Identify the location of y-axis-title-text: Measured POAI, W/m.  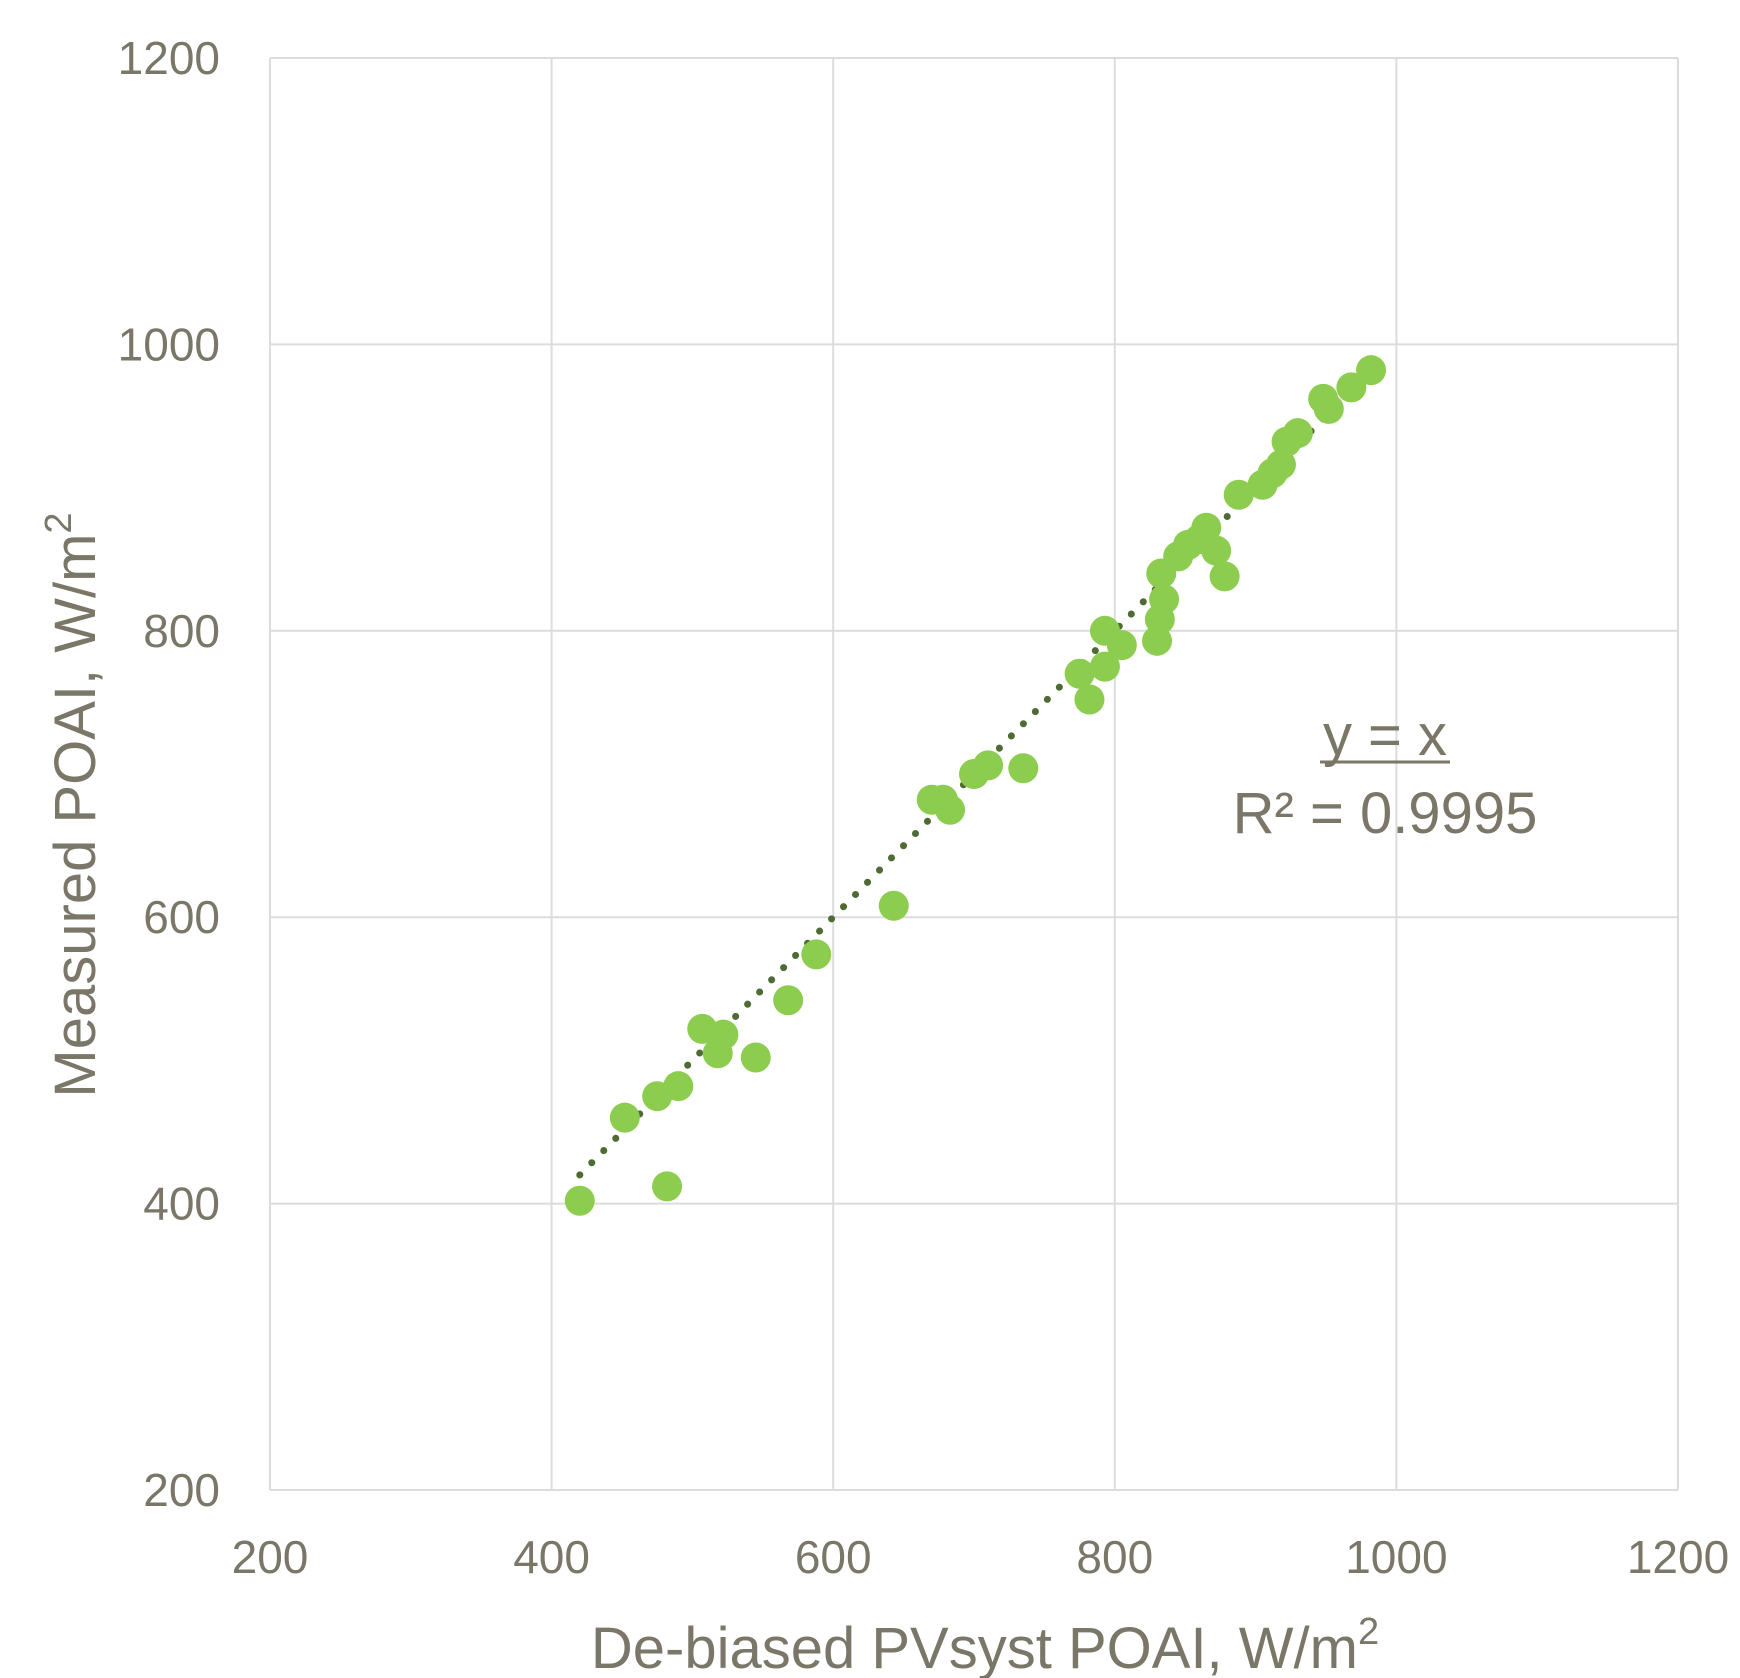
(75, 816).